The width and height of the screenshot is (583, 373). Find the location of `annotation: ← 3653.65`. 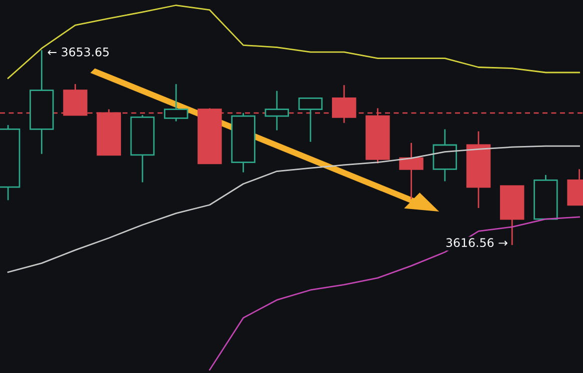

annotation: ← 3653.65 is located at coordinates (78, 51).